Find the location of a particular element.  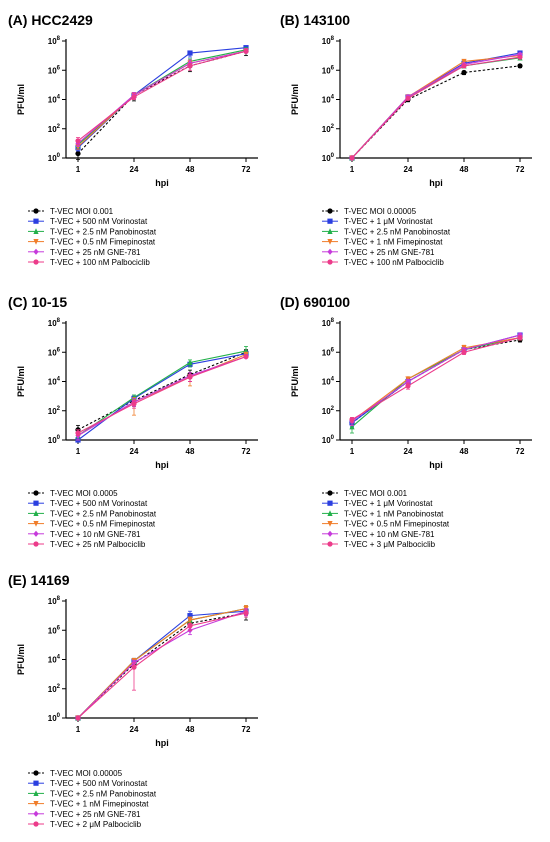

panel-title: (E) 14169 is located at coordinates (39, 580).